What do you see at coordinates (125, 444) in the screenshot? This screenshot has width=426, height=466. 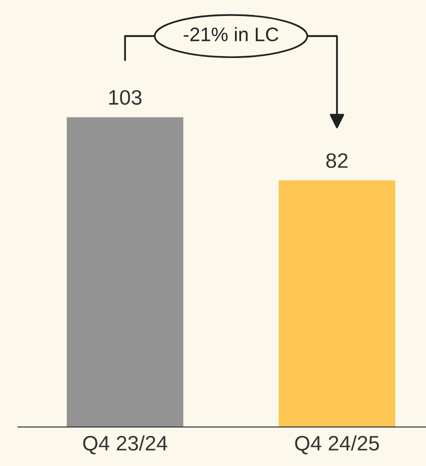 I see `x-tick-label: Q4 23/24` at bounding box center [125, 444].